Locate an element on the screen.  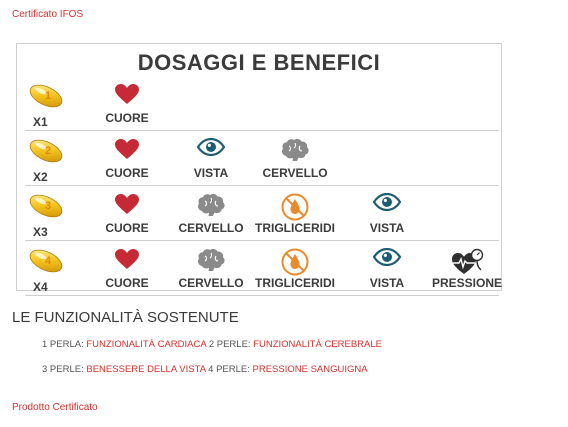
vision-wellbeing-link: BENESSERE DELLA VISTA is located at coordinates (146, 369).